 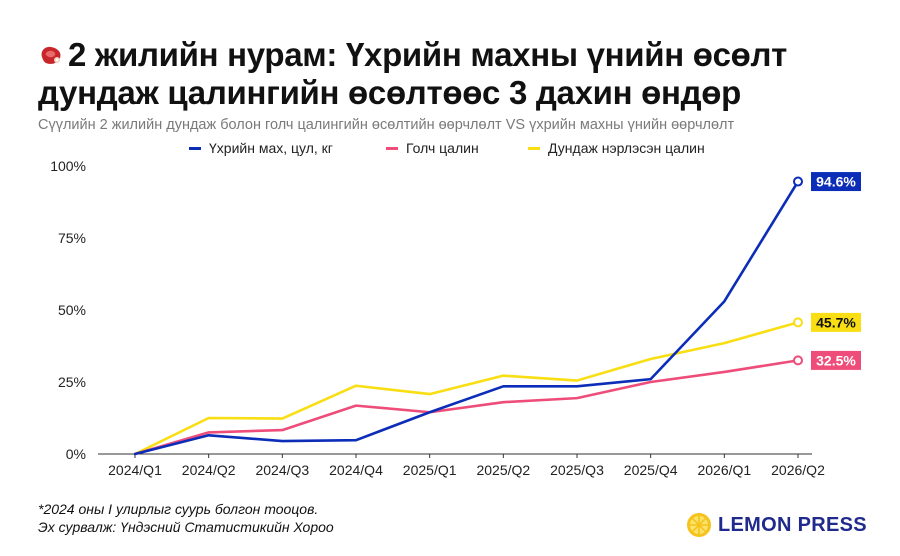 I want to click on footnote-base: *2024 оны I улирлыг суурь болгон тооцов., so click(x=178, y=509).